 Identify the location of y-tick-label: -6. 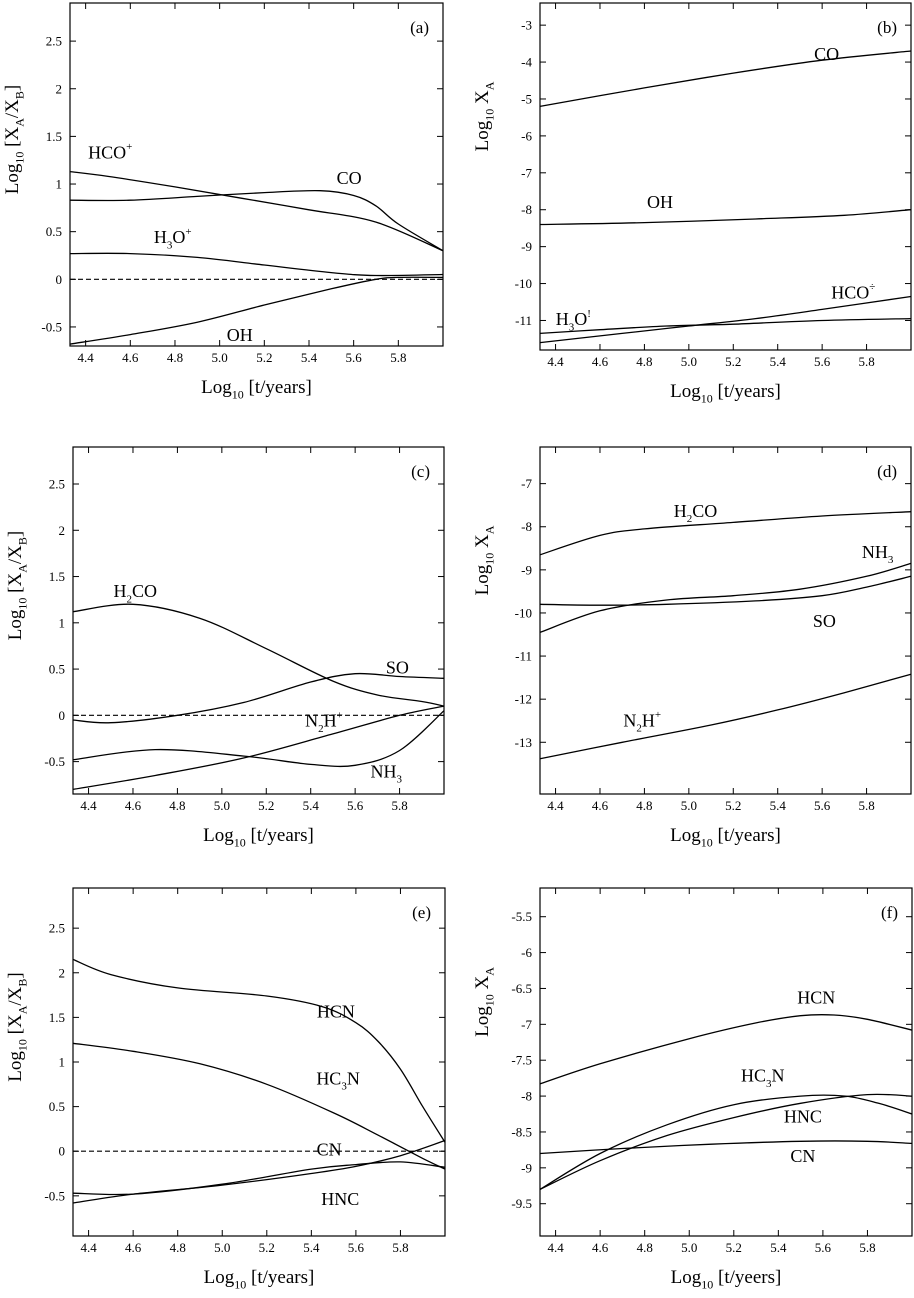
(526, 135).